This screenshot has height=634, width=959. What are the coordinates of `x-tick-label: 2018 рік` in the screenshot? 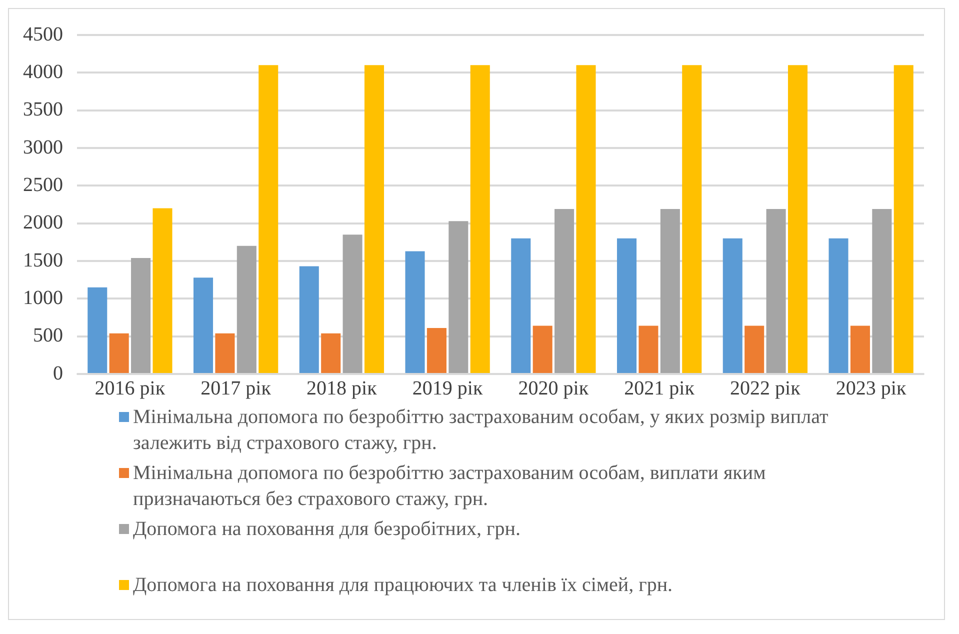 It's located at (342, 388).